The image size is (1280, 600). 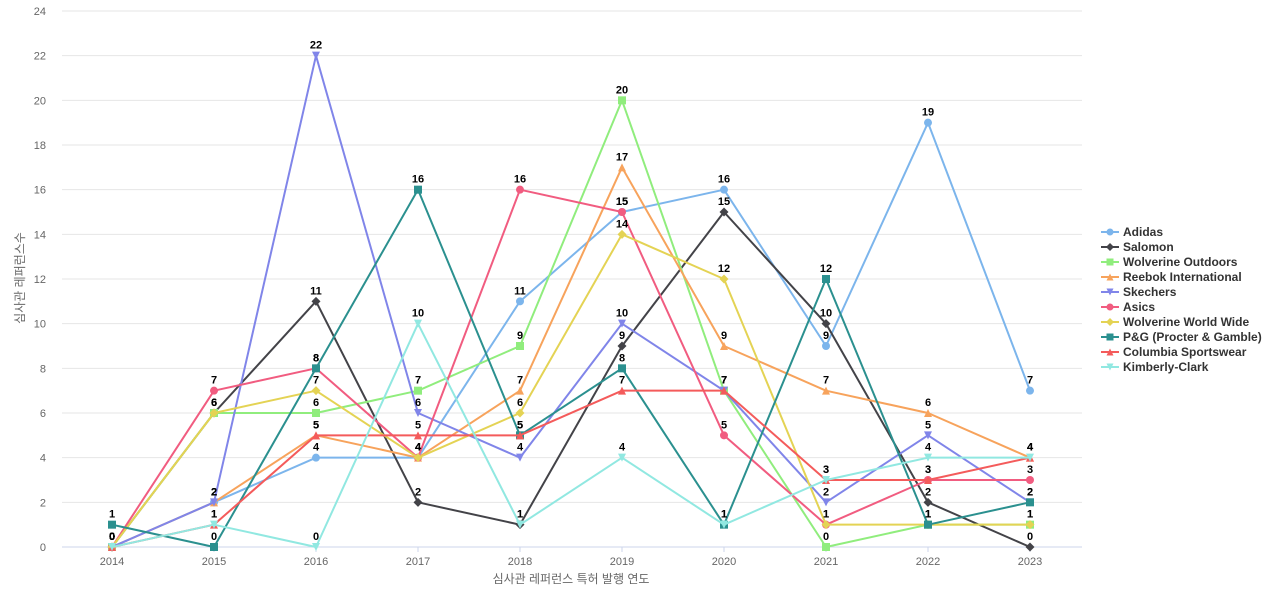 What do you see at coordinates (1192, 336) in the screenshot?
I see `legend-label: P&G (Procter & Gamble)` at bounding box center [1192, 336].